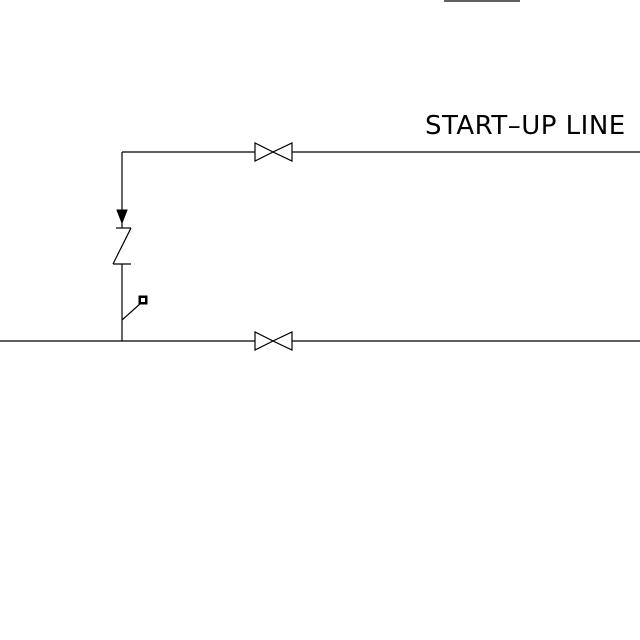 The height and width of the screenshot is (640, 640). I want to click on flow-arrow-icon, so click(122, 217).